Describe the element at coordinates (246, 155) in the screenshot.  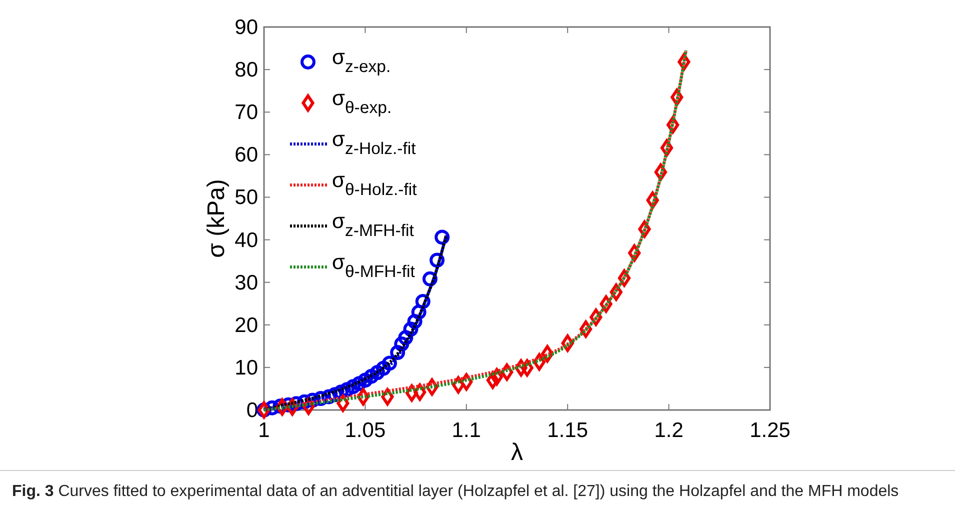
I see `y-tick-label: 60` at that location.